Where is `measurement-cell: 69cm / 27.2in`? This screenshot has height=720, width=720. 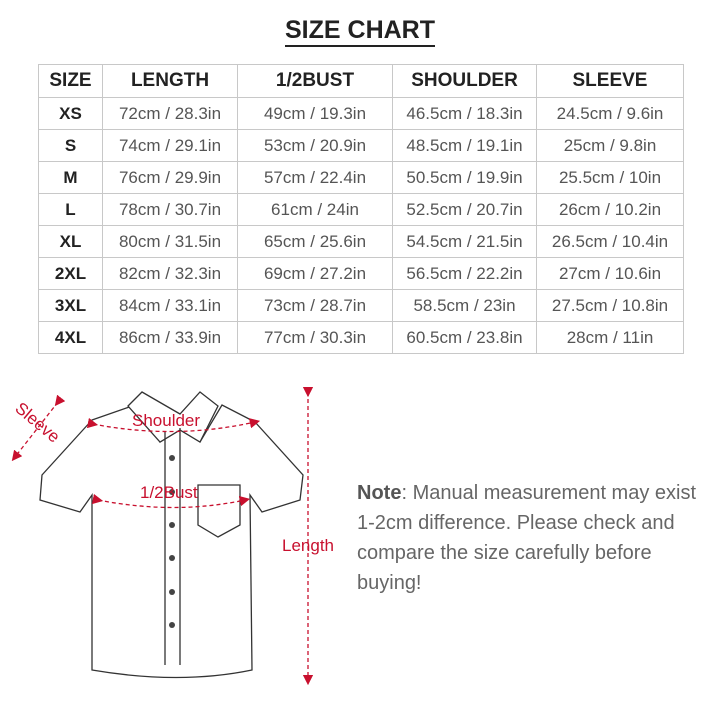
measurement-cell: 69cm / 27.2in is located at coordinates (315, 273).